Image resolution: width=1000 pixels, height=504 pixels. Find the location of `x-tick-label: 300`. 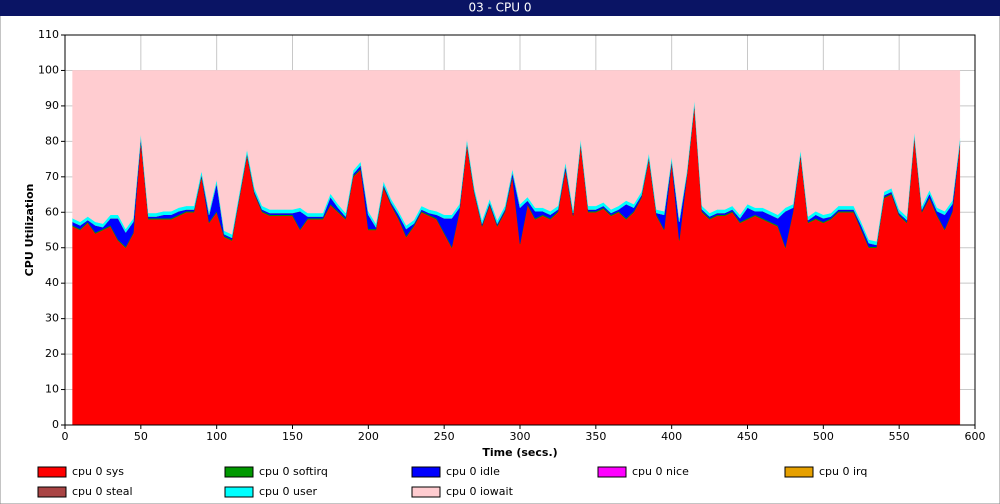

x-tick-label: 300 is located at coordinates (520, 436).